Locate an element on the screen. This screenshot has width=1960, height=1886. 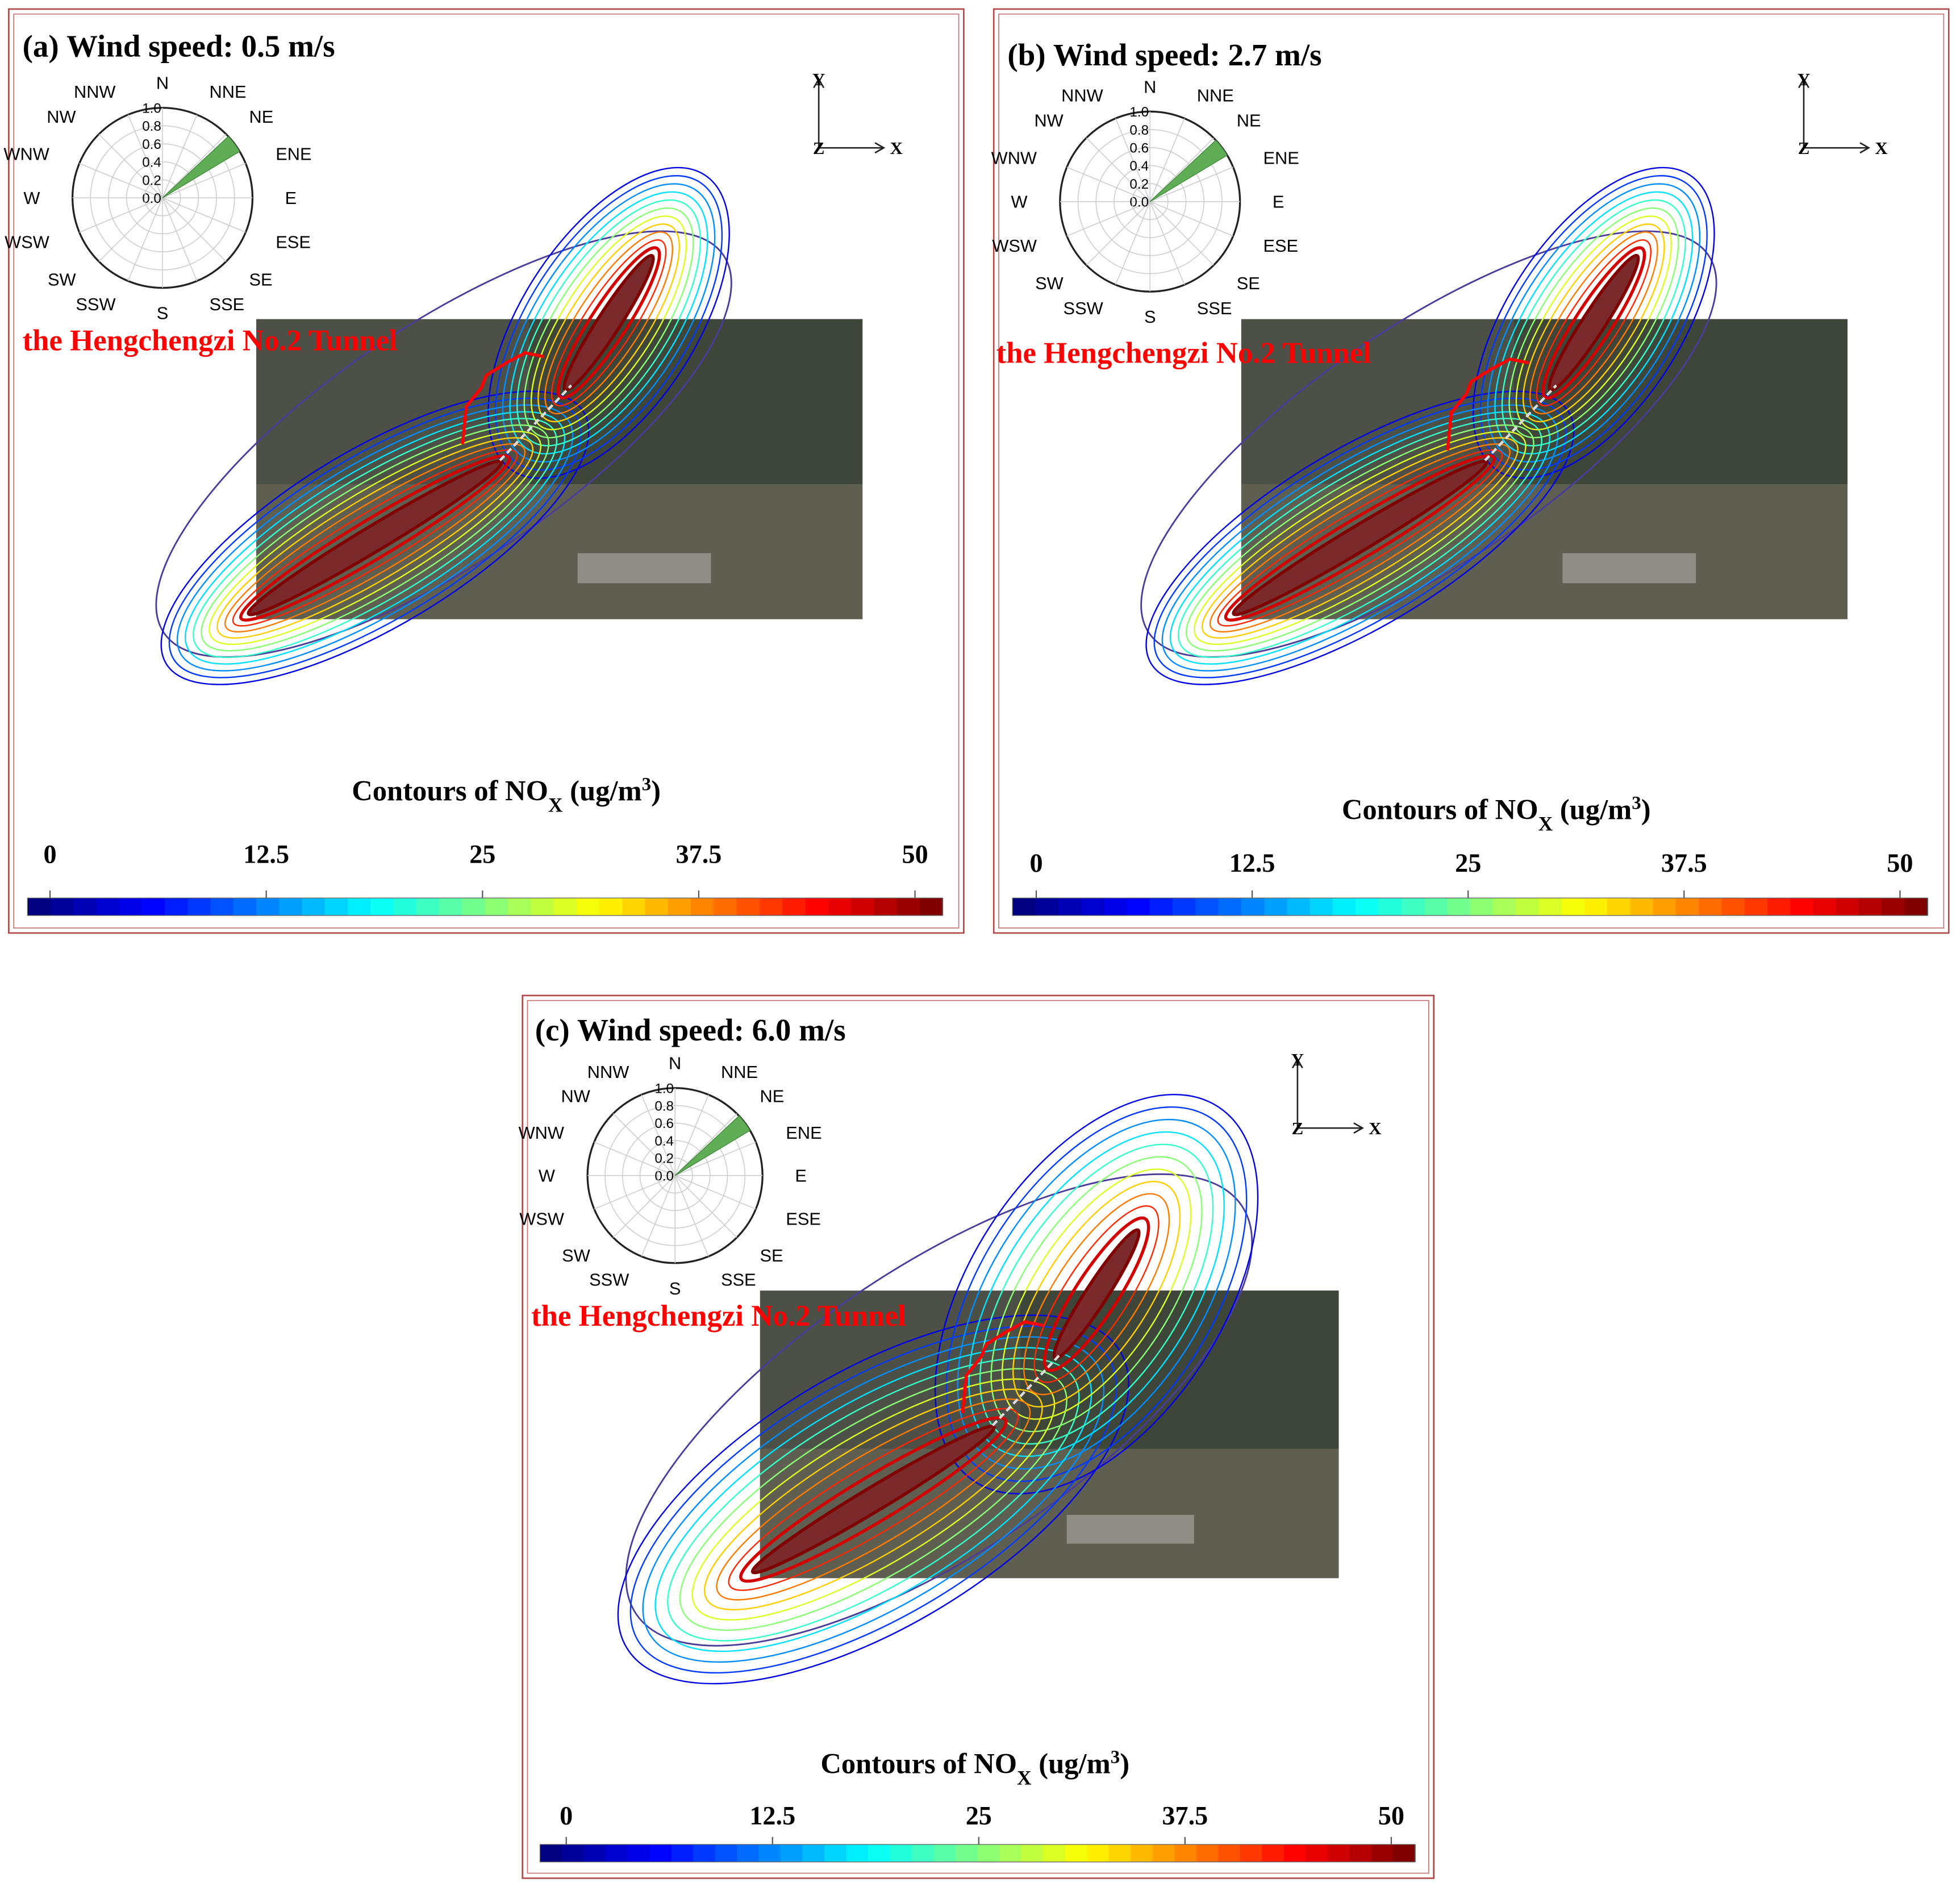
outer-contour is located at coordinates (443, 444).